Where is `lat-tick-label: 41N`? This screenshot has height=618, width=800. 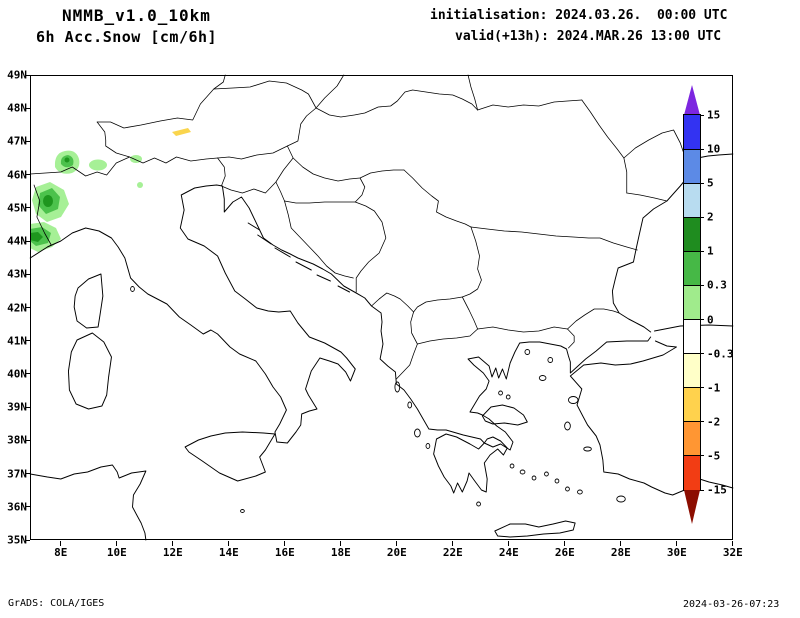
lat-tick-label: 41N is located at coordinates (17, 341).